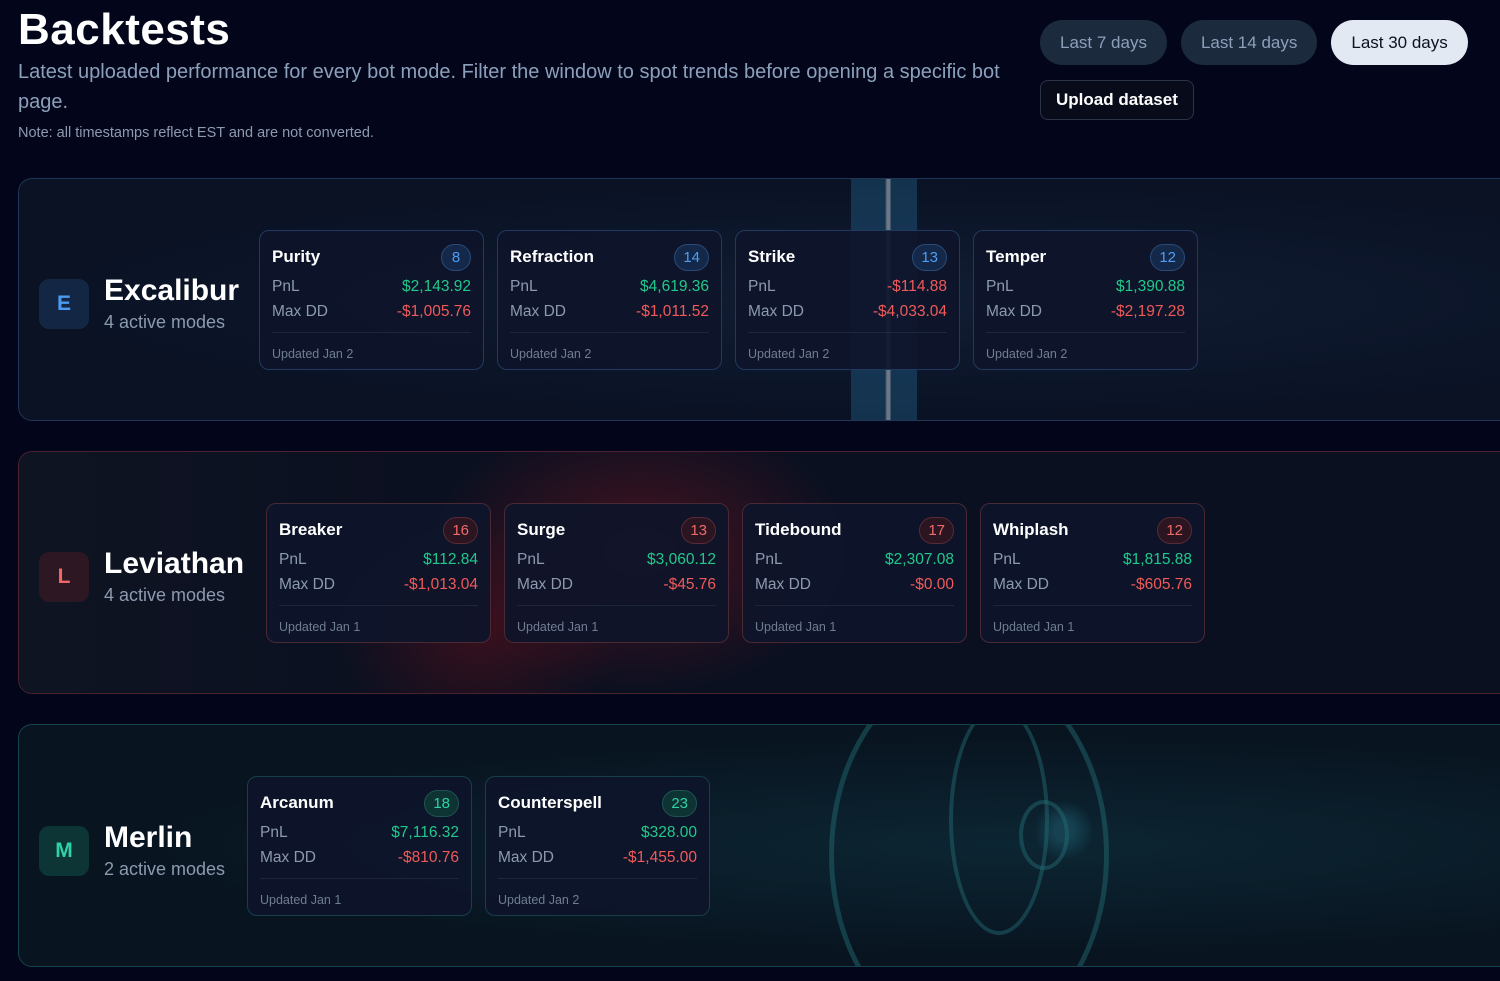  I want to click on run-count-badge: 17, so click(936, 530).